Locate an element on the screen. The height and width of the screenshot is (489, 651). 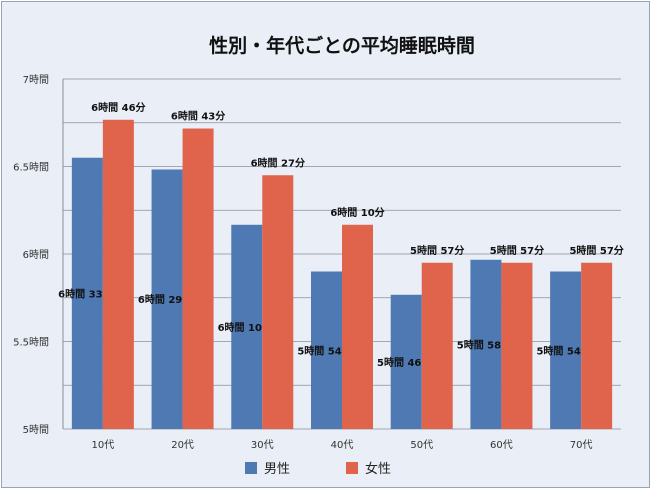
y-tick-label: 6時間 is located at coordinates (36, 255).